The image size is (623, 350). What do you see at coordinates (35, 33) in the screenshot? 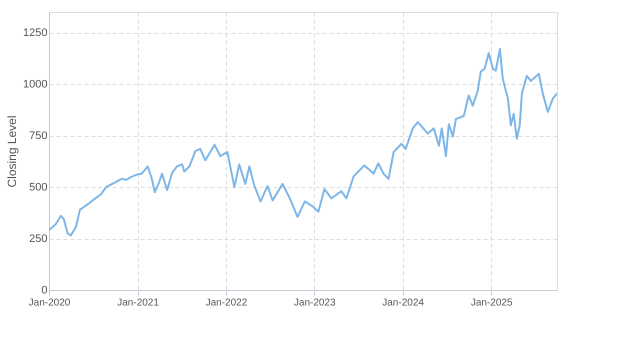
I see `y-tick-label: 1250` at bounding box center [35, 33].